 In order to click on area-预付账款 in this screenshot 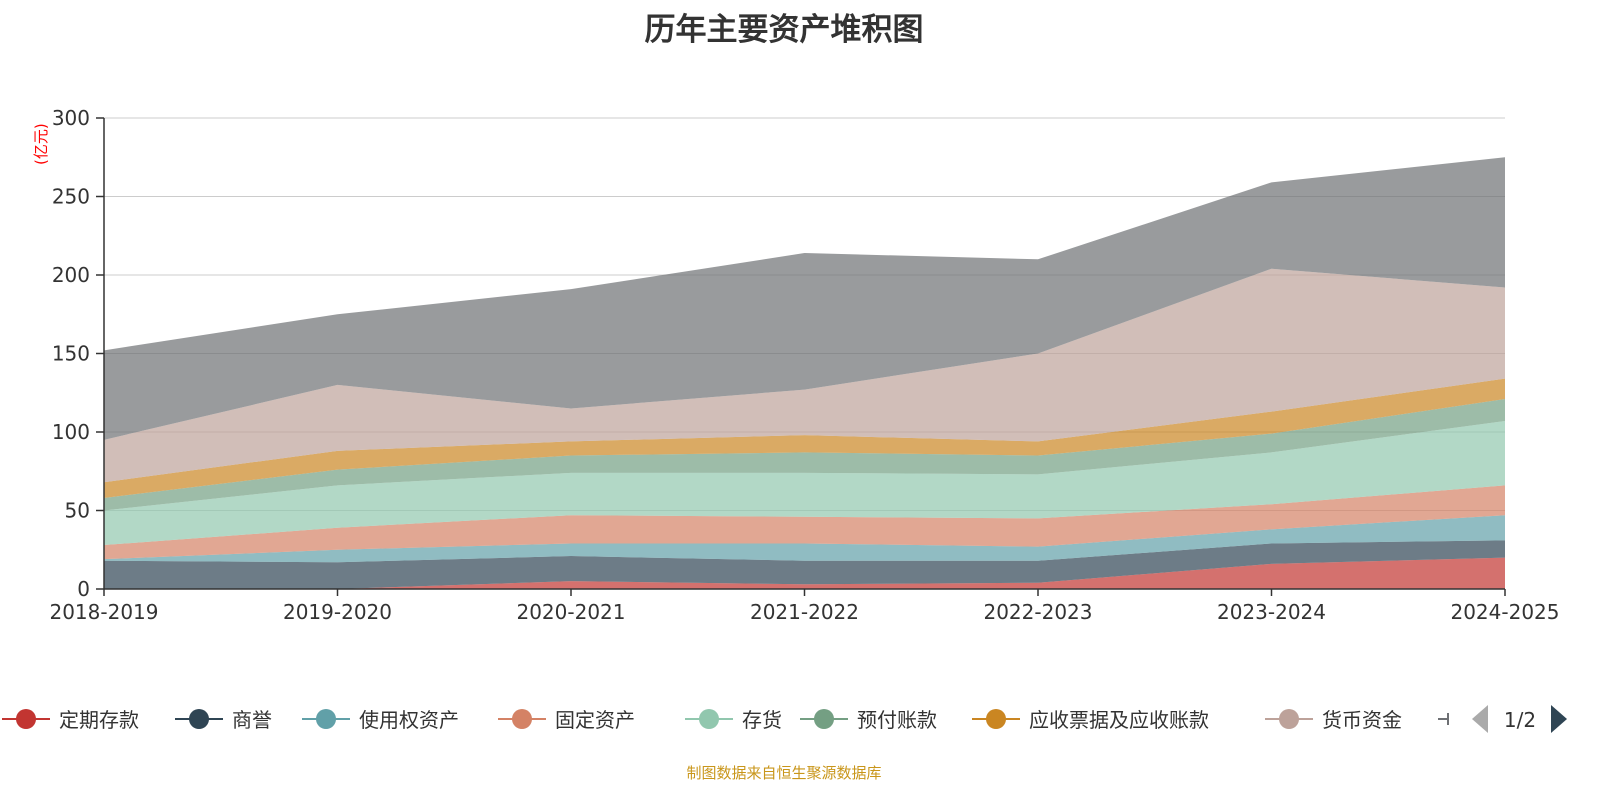, I will do `click(804, 455)`.